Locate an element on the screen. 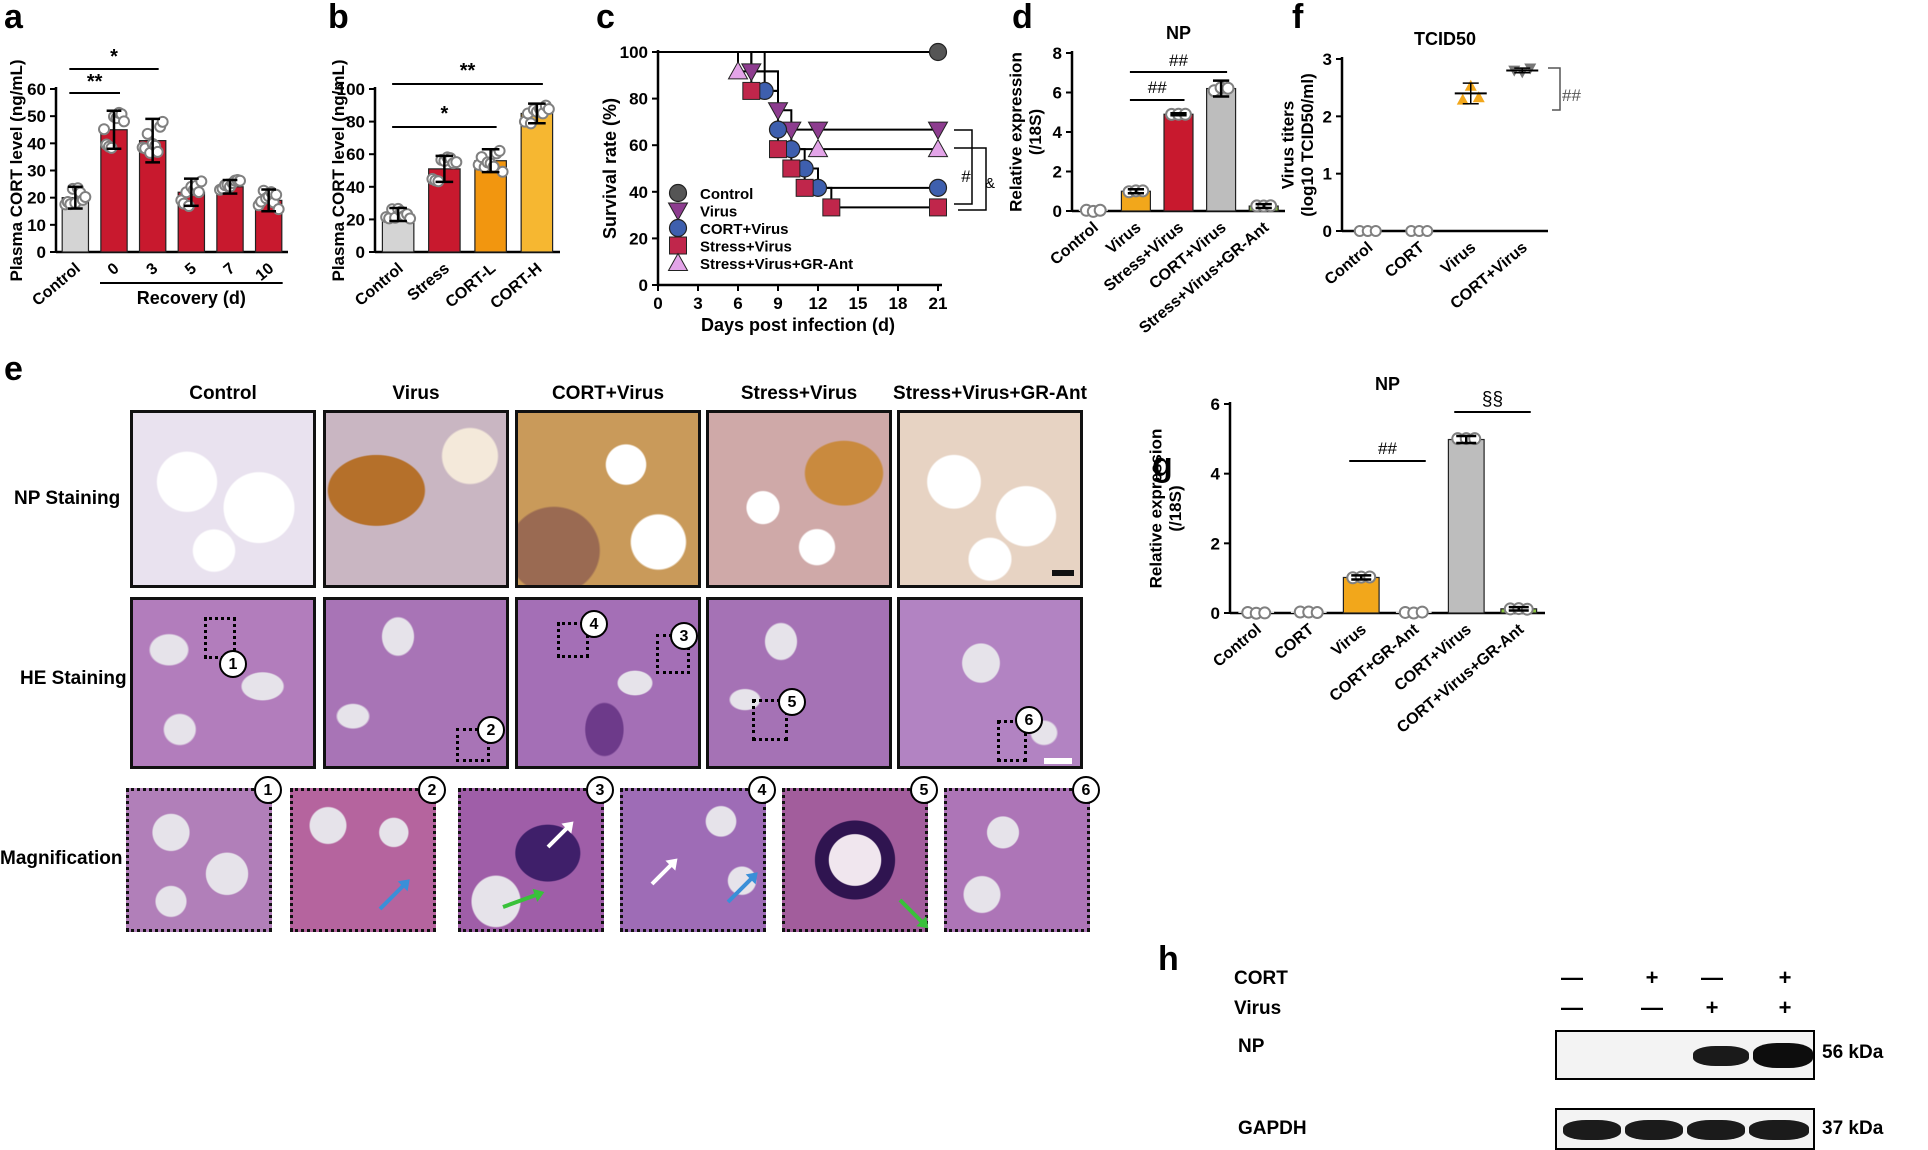 The width and height of the screenshot is (1928, 1150). x-tick-label: CORT is located at coordinates (1295, 642).